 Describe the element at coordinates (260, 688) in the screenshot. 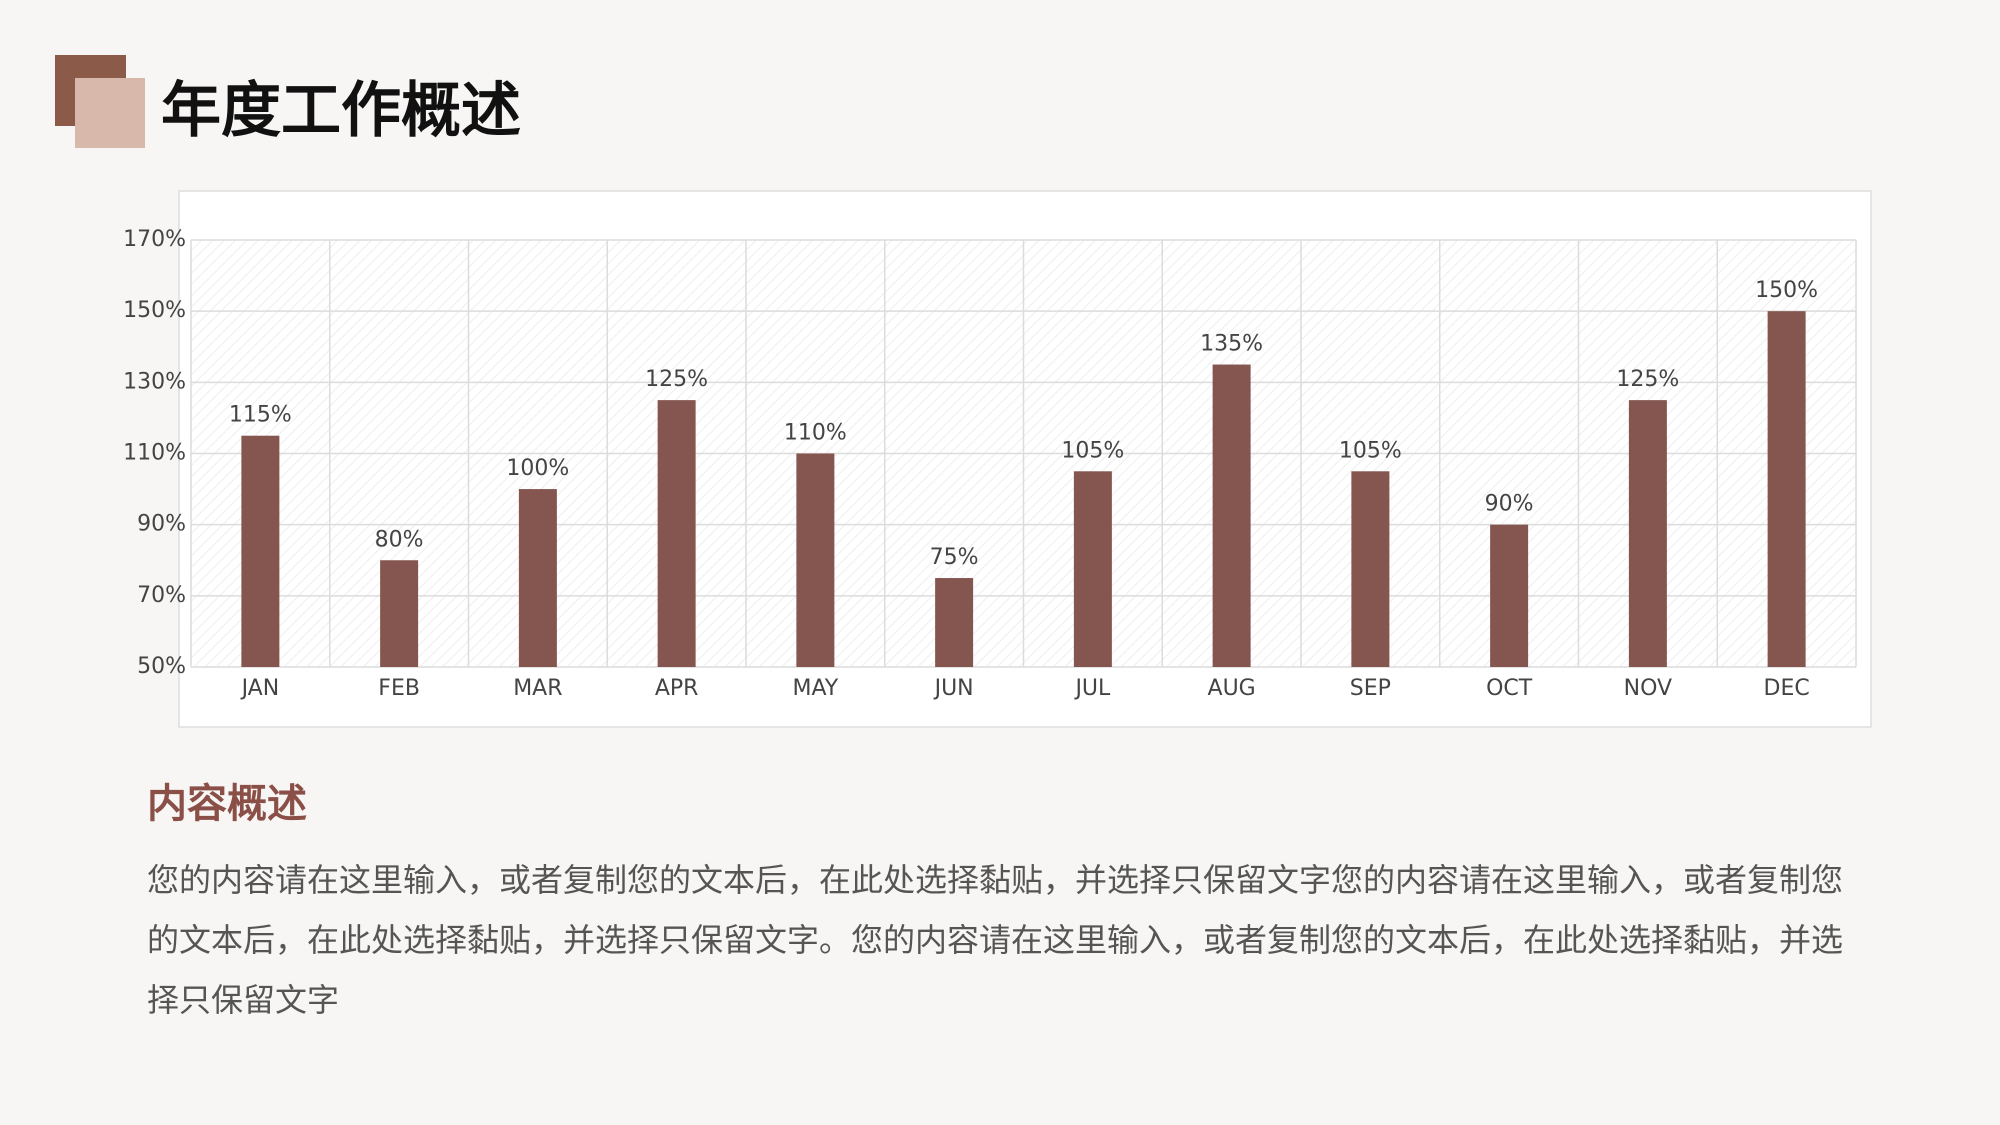

I see `x-tick-label: JAN` at that location.